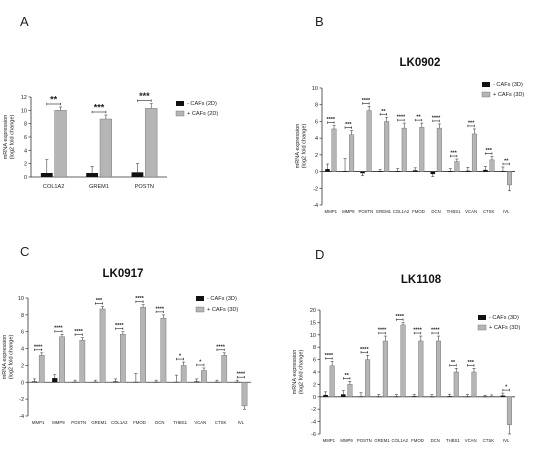  Describe the element at coordinates (21, 400) in the screenshot. I see `y-tick-label-c-1: -2` at that location.